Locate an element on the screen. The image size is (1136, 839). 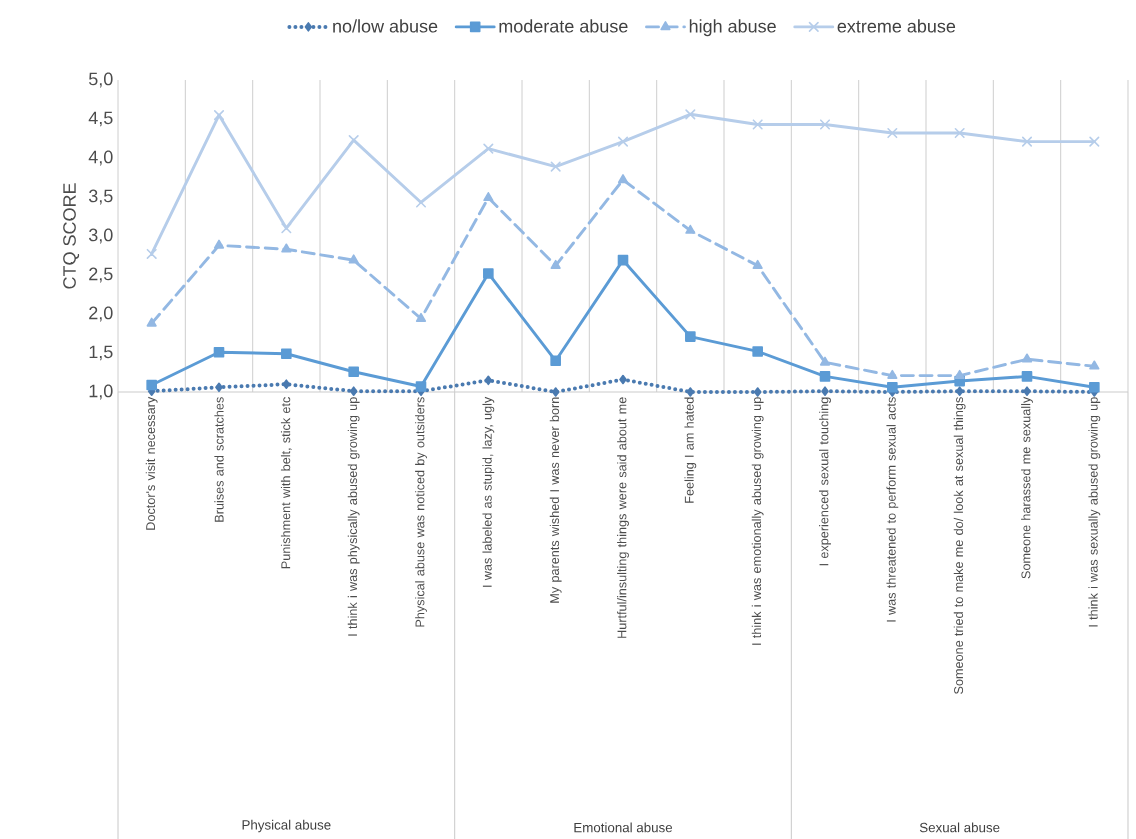
y-tick-label: 1,5 is located at coordinates (101, 353).